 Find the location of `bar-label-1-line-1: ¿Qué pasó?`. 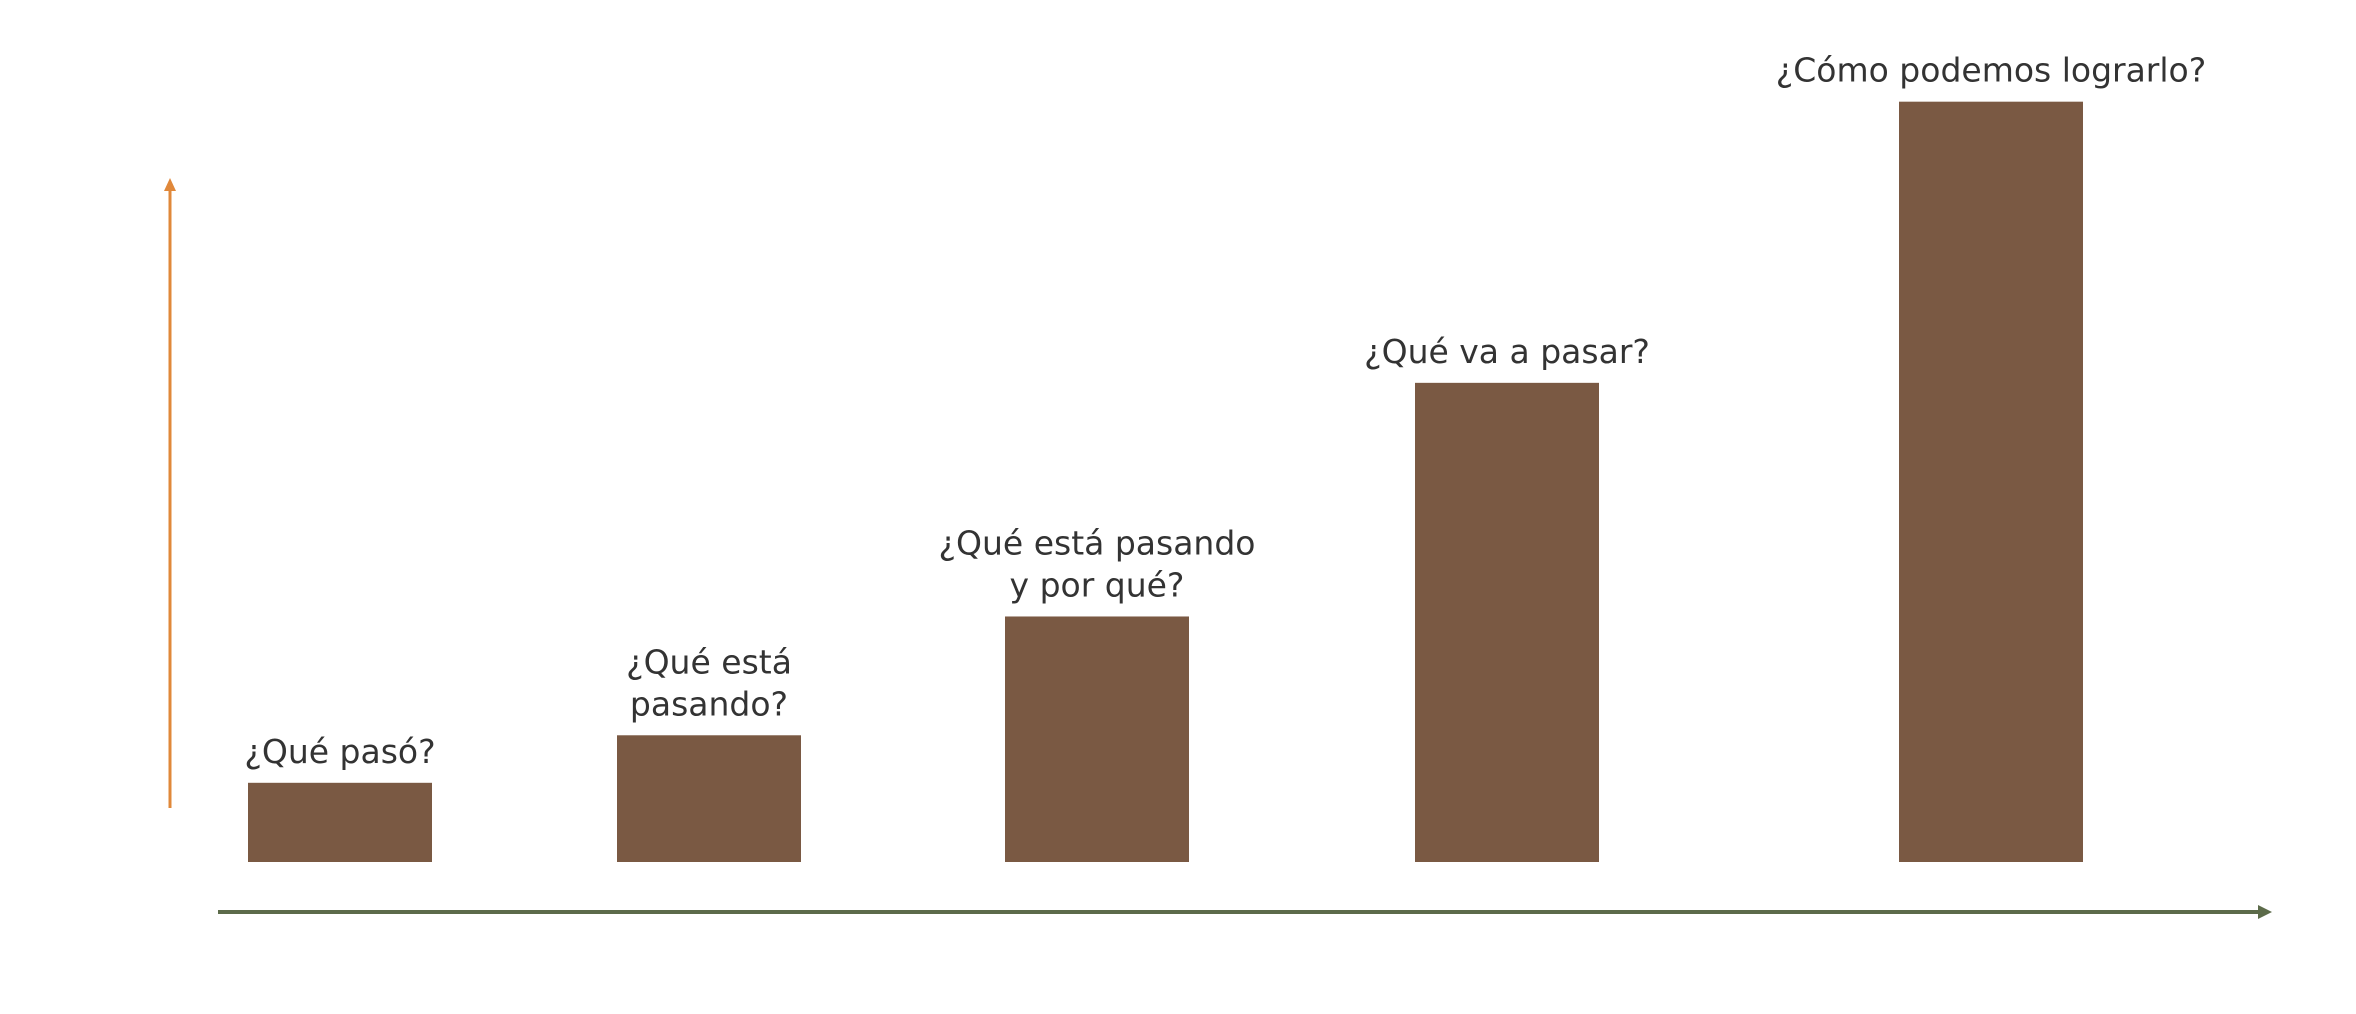

bar-label-1-line-1: ¿Qué pasó? is located at coordinates (339, 751).